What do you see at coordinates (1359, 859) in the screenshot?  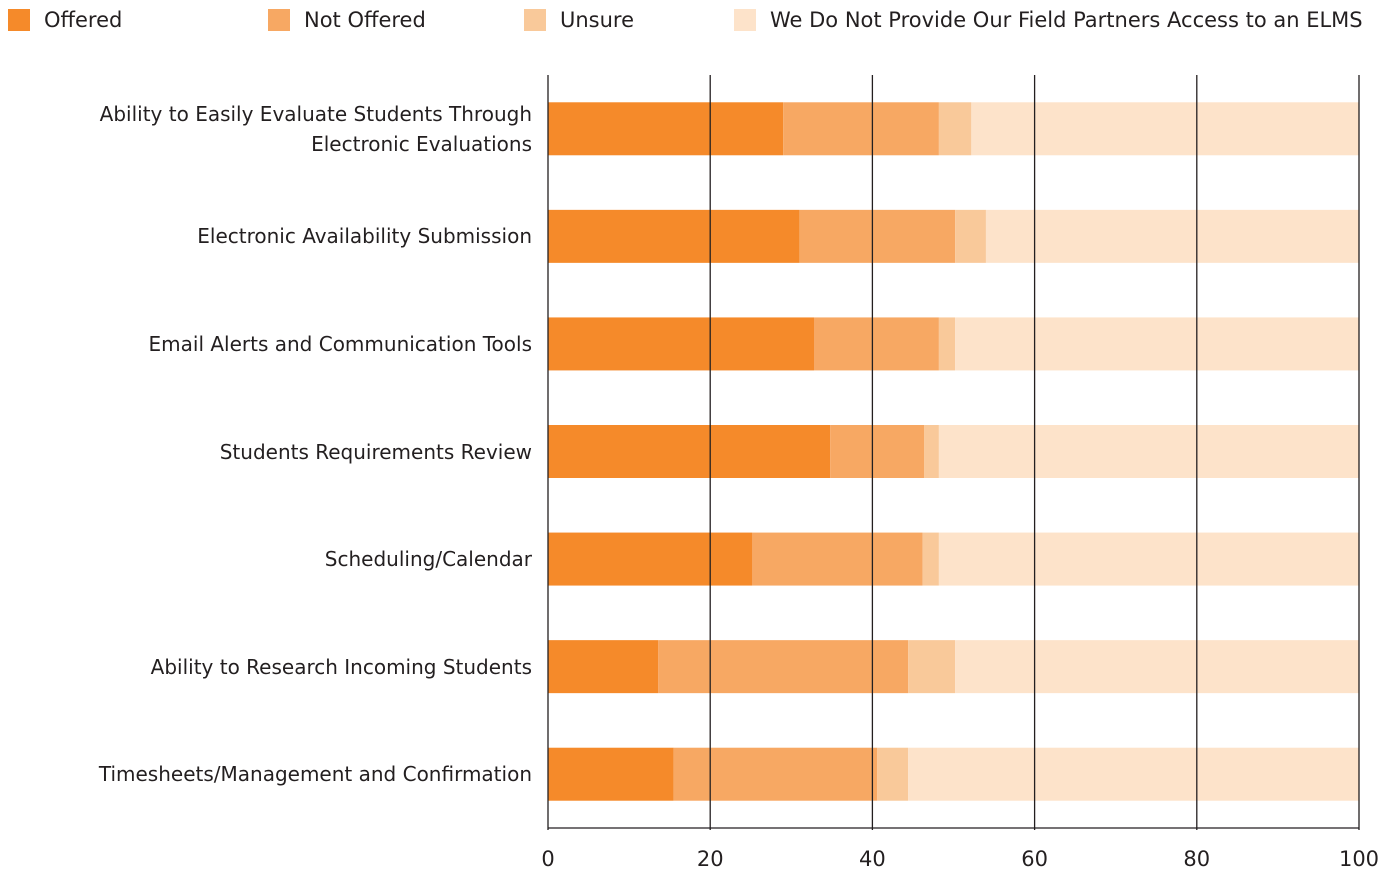 I see `x-tick-label: 100` at bounding box center [1359, 859].